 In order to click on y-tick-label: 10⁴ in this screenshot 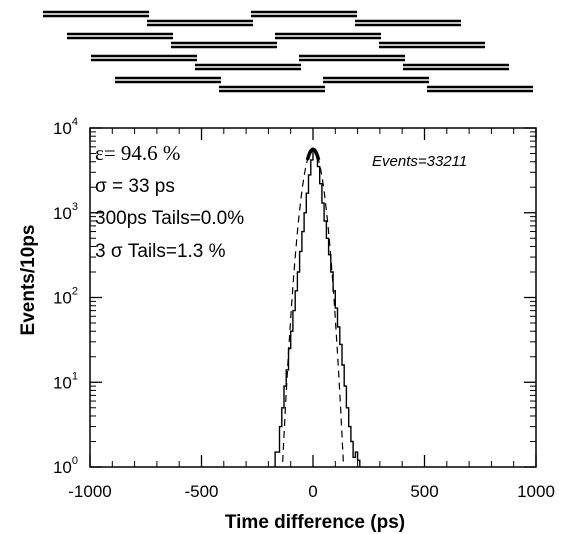, I will do `click(65, 127)`.